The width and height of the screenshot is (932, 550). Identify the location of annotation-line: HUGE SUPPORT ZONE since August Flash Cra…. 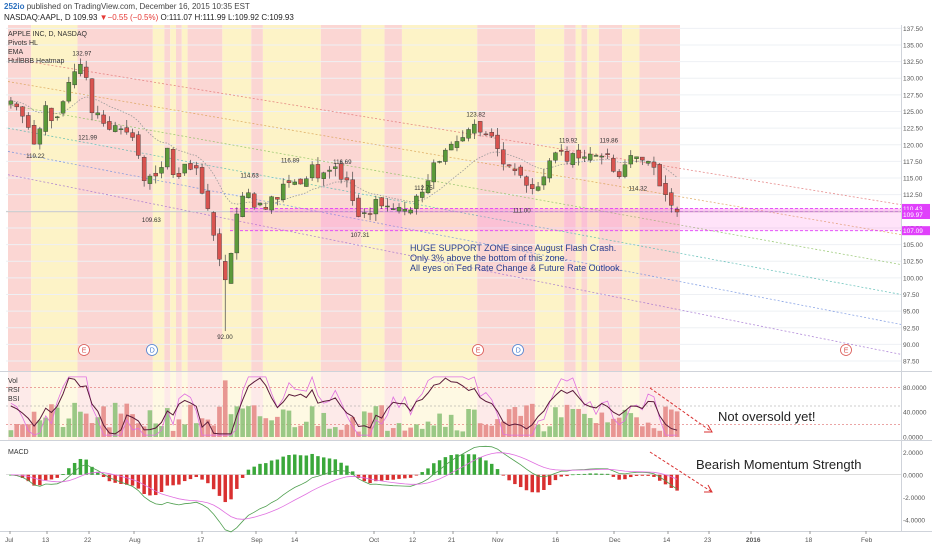
(513, 248).